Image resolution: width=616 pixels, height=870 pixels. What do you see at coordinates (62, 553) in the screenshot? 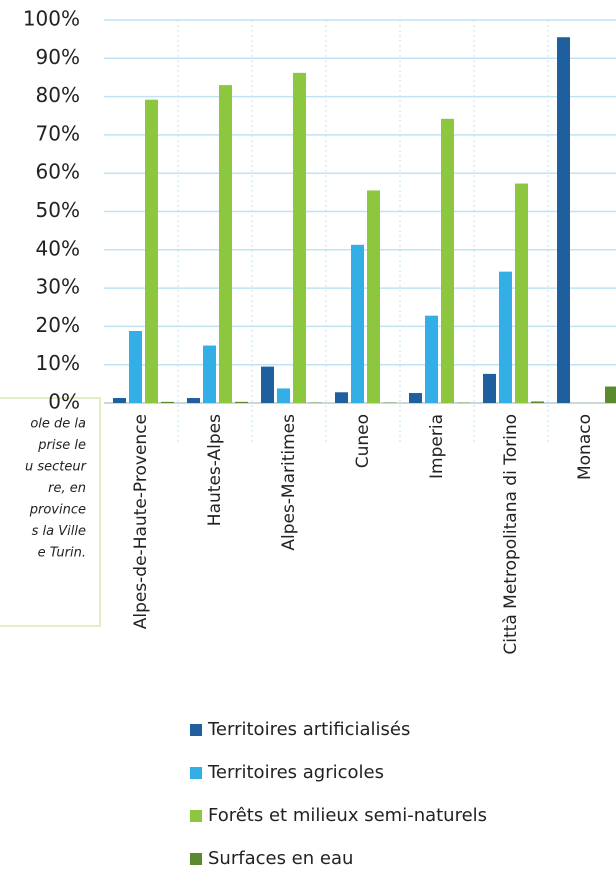
I see `annotation-line: e Turin.` at bounding box center [62, 553].